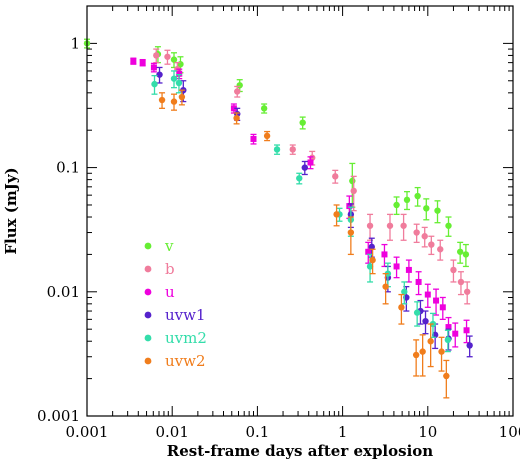 The image size is (520, 466). I want to click on legend: vbu uvw1 uvm2 uvw2, so click(175, 303).